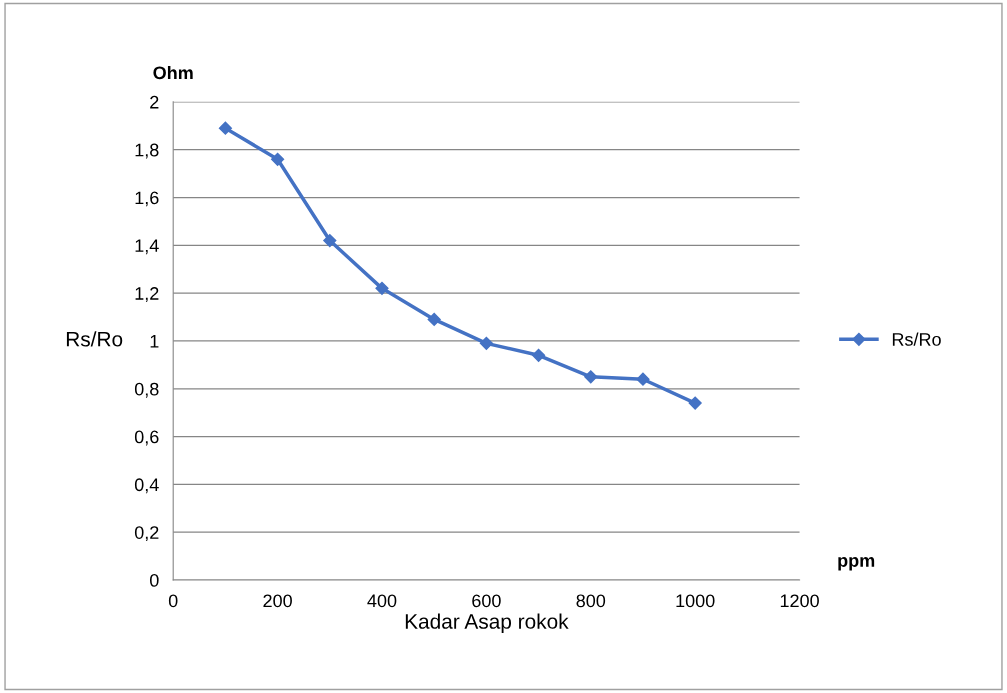 The height and width of the screenshot is (693, 1007). Describe the element at coordinates (916, 339) in the screenshot. I see `legend-label: Rs/Ro` at that location.